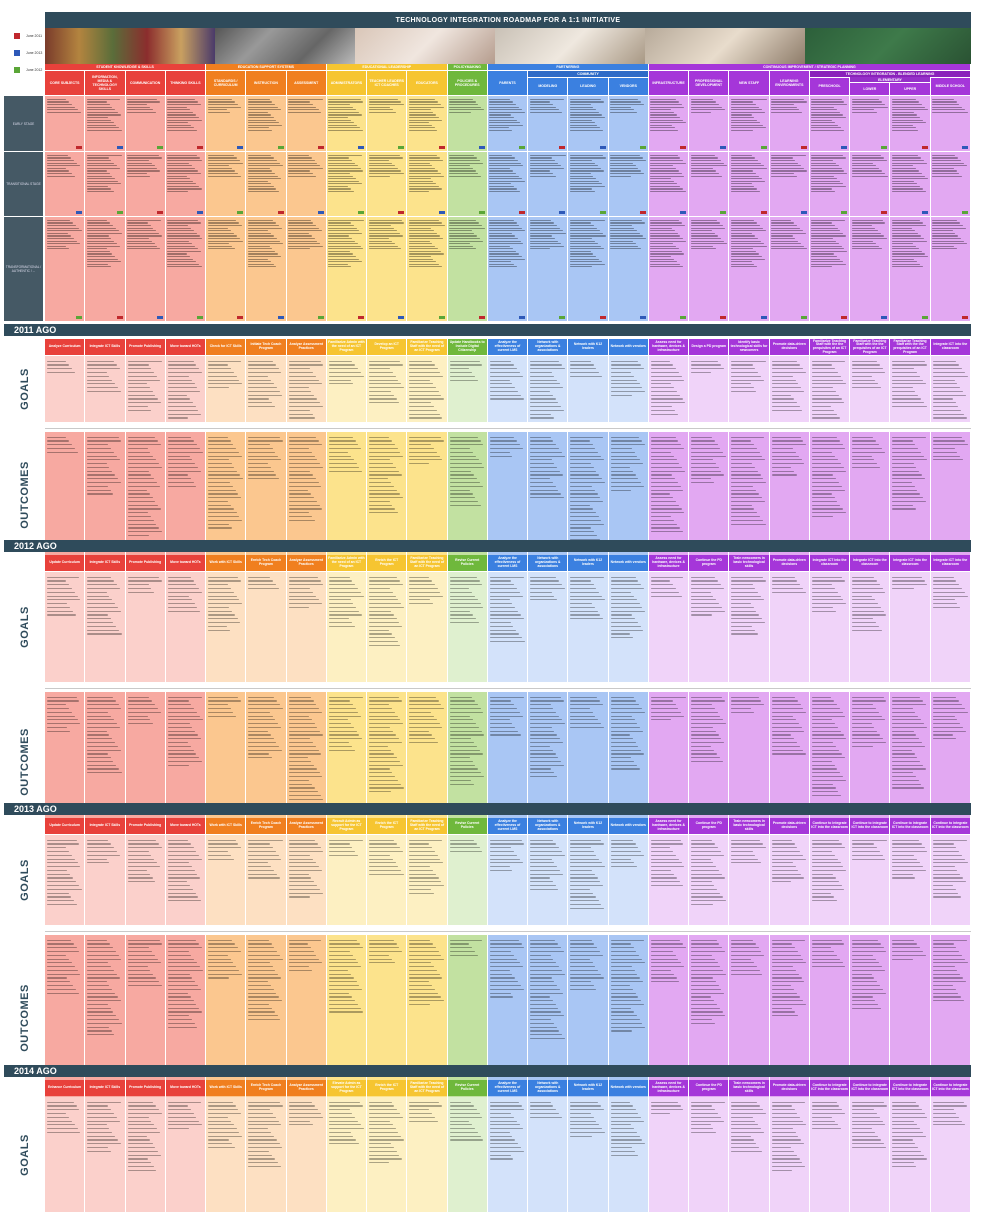 The height and width of the screenshot is (1212, 983). I want to click on goals-label-text: GOALS, so click(24, 1154).